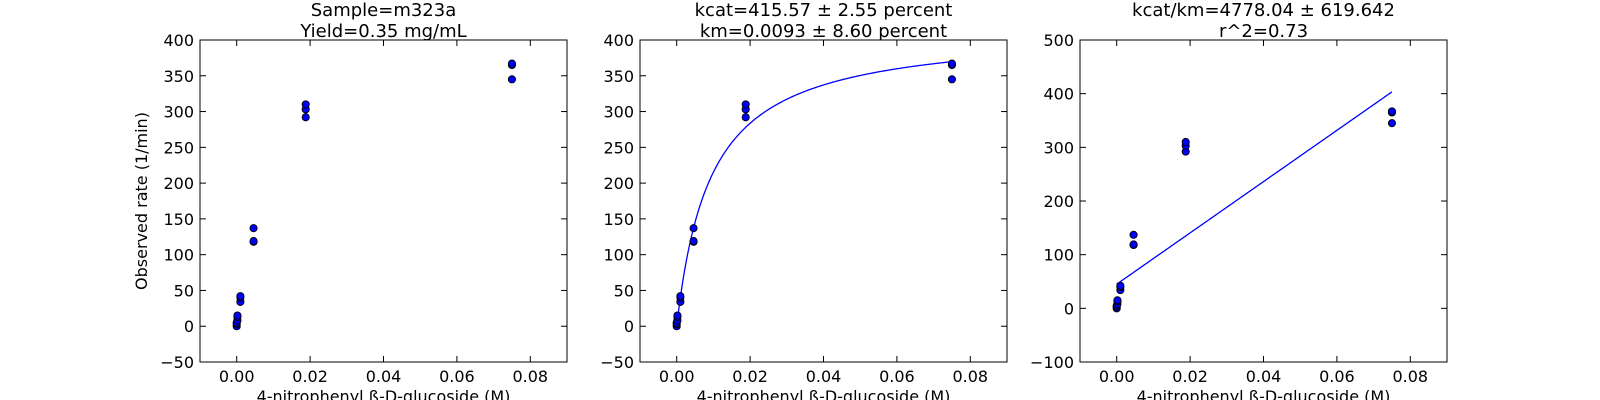 The height and width of the screenshot is (400, 1600). Describe the element at coordinates (823, 31) in the screenshot. I see `chart-title-line: km=0.0093 ± 8.60 percent` at that location.